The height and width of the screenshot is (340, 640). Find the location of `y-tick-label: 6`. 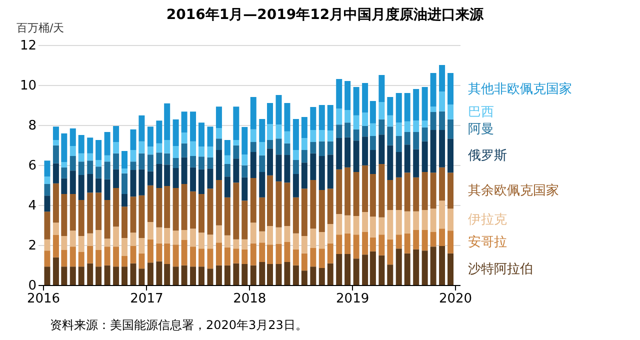

y-tick-label: 6 is located at coordinates (32, 166).